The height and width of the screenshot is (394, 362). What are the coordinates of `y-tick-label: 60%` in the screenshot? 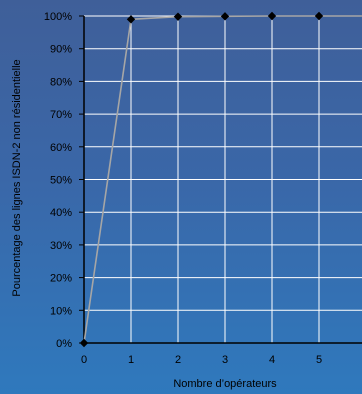 It's located at (61, 148).